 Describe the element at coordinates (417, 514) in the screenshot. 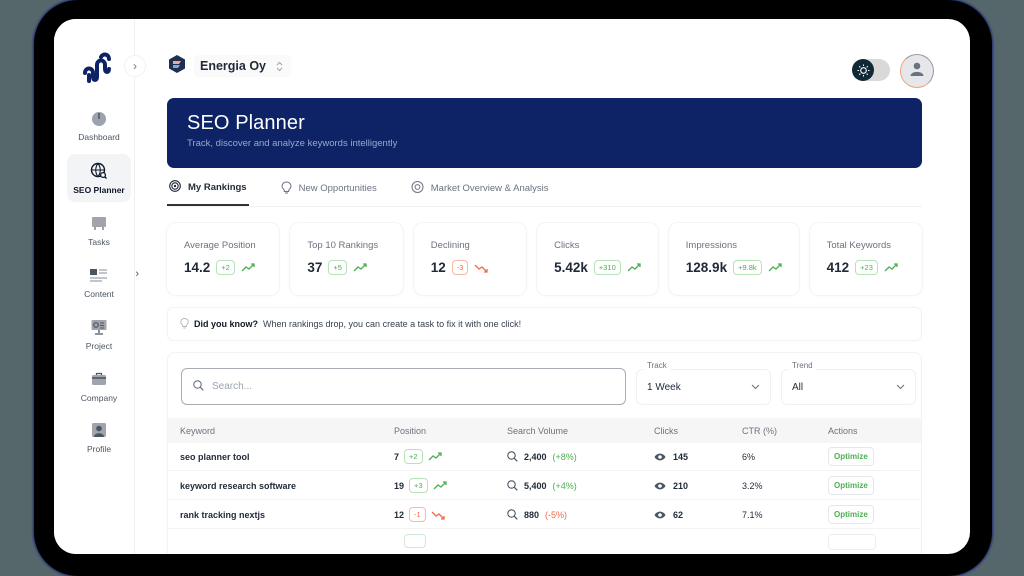

I see `delta-badge: -1` at that location.